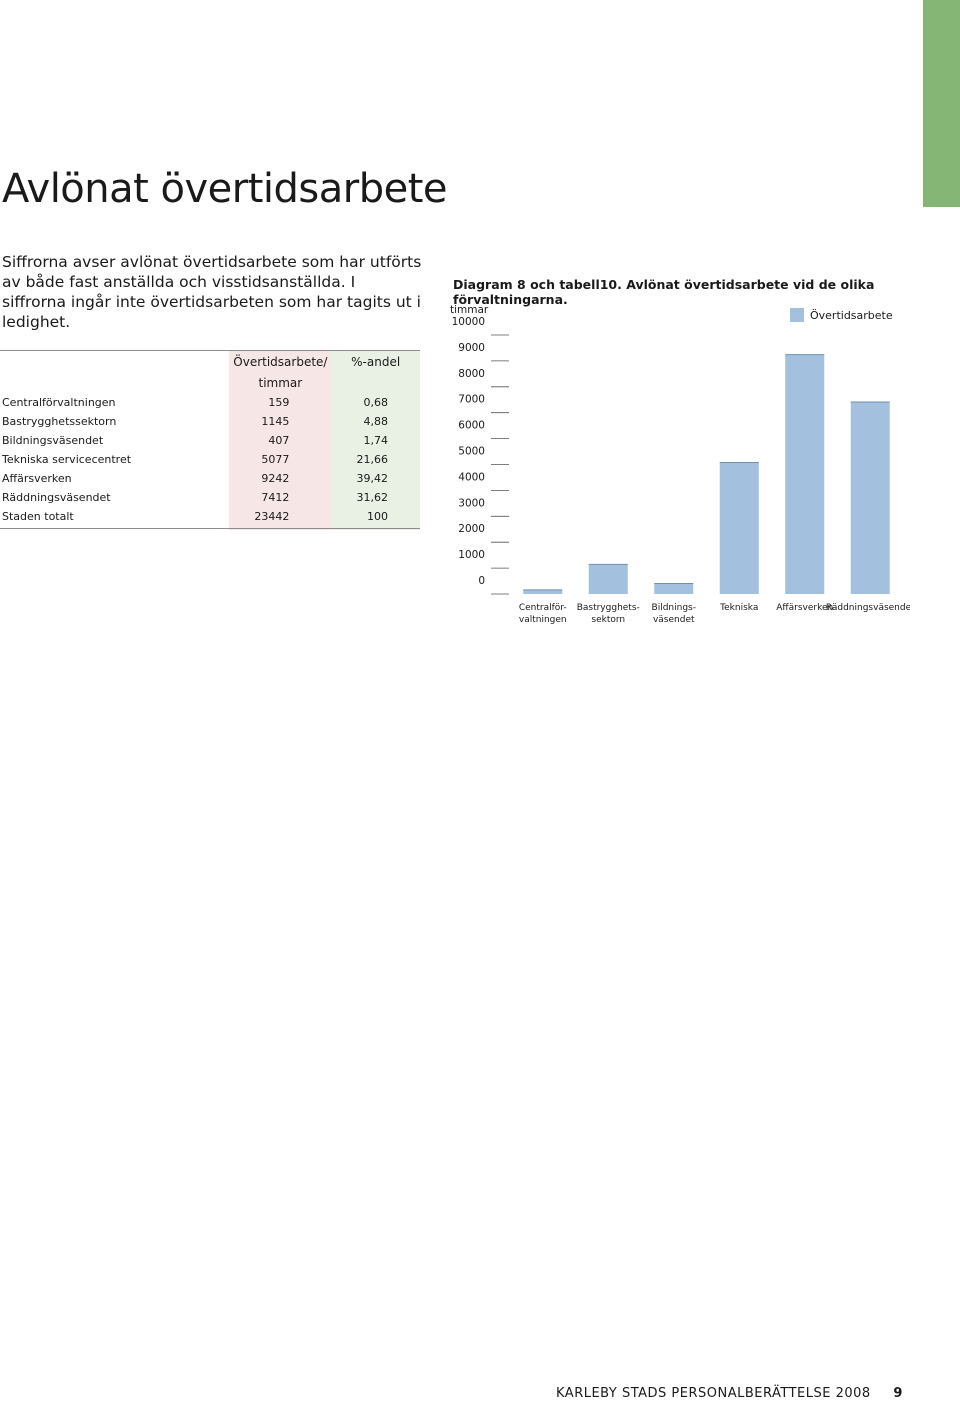 The width and height of the screenshot is (960, 1403). What do you see at coordinates (210, 459) in the screenshot?
I see `table-row: Tekniska servicecentret 5077 21,66` at bounding box center [210, 459].